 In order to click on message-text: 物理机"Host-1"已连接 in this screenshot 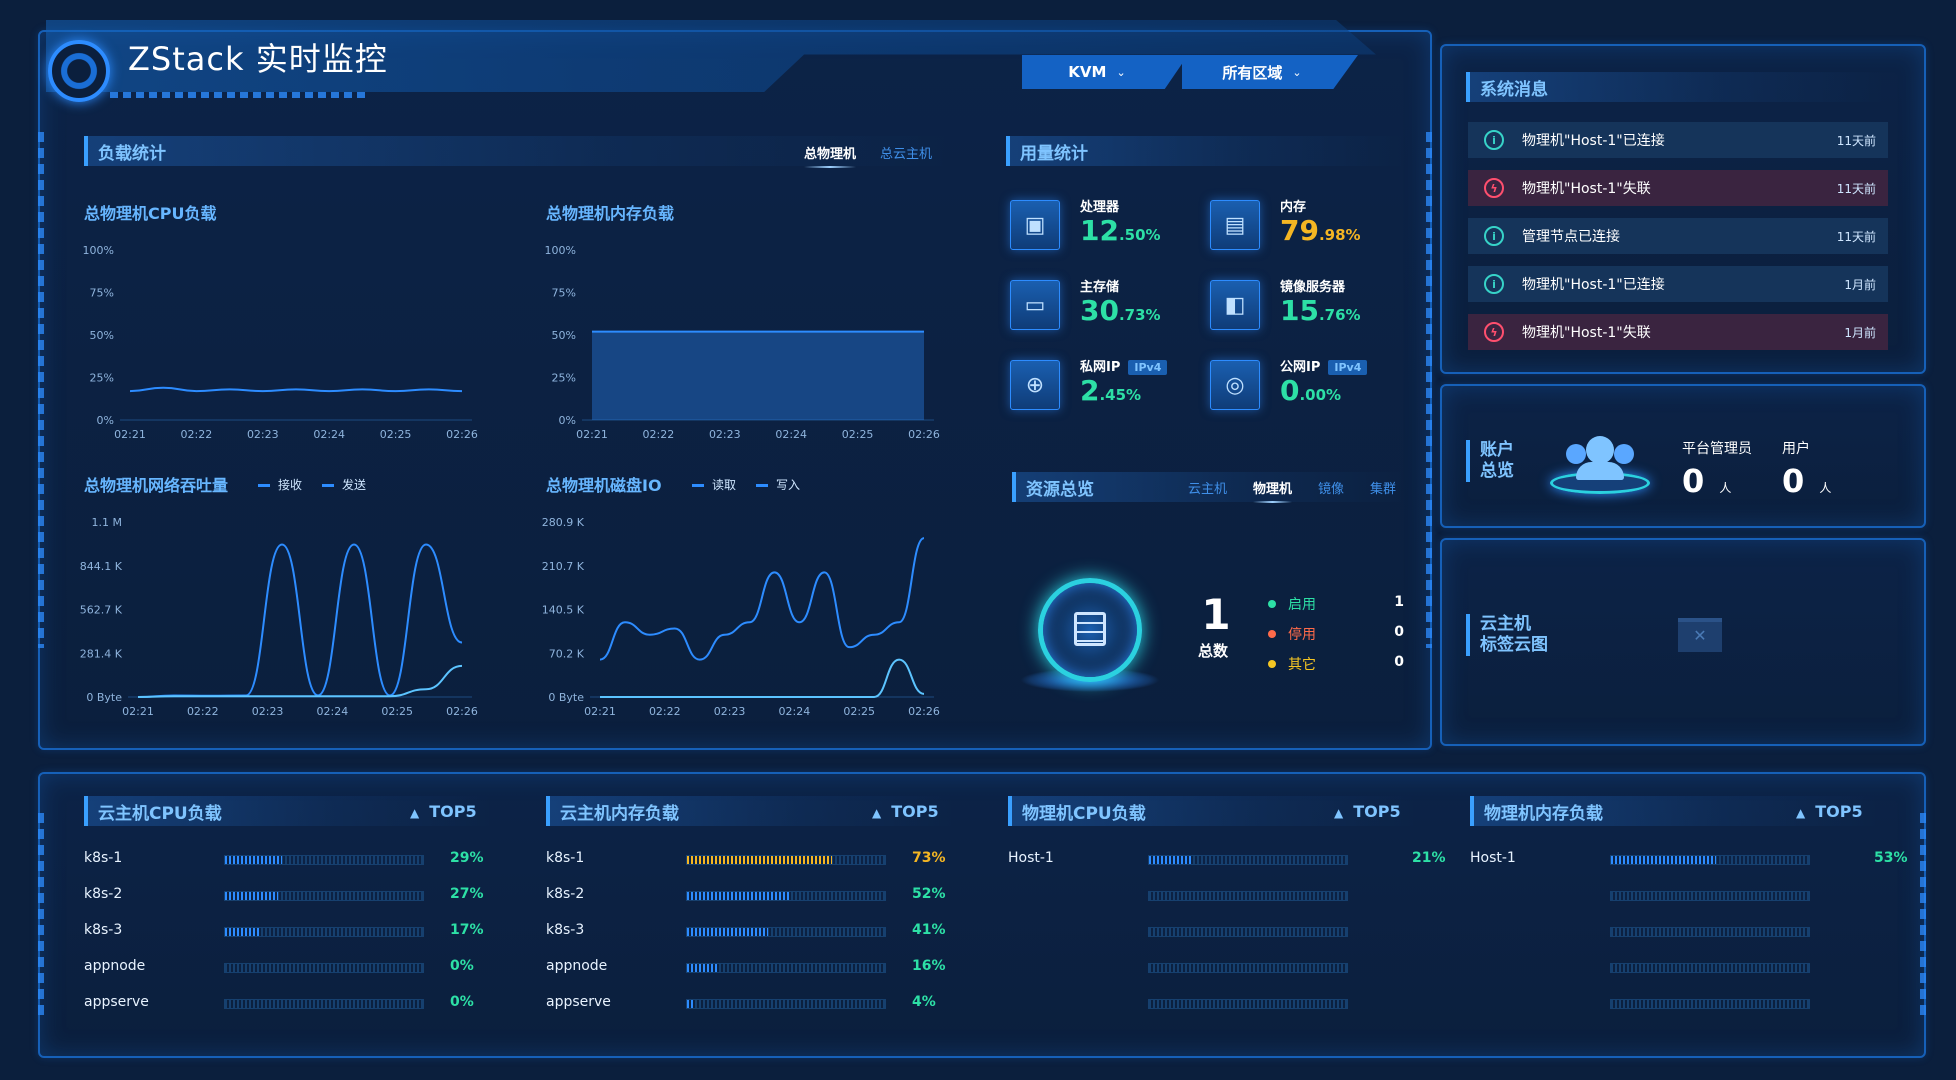, I will do `click(1593, 285)`.